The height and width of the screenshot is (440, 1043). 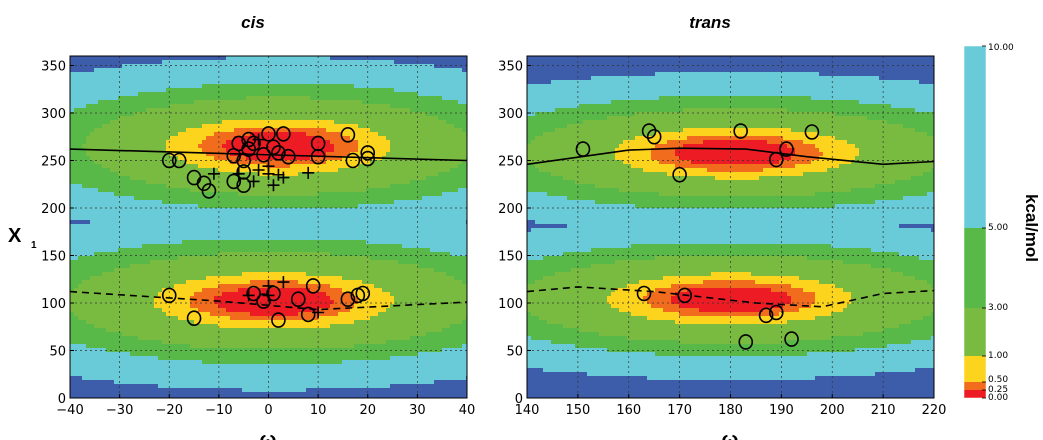 What do you see at coordinates (69, 410) in the screenshot?
I see `x-tick-label: −40` at bounding box center [69, 410].